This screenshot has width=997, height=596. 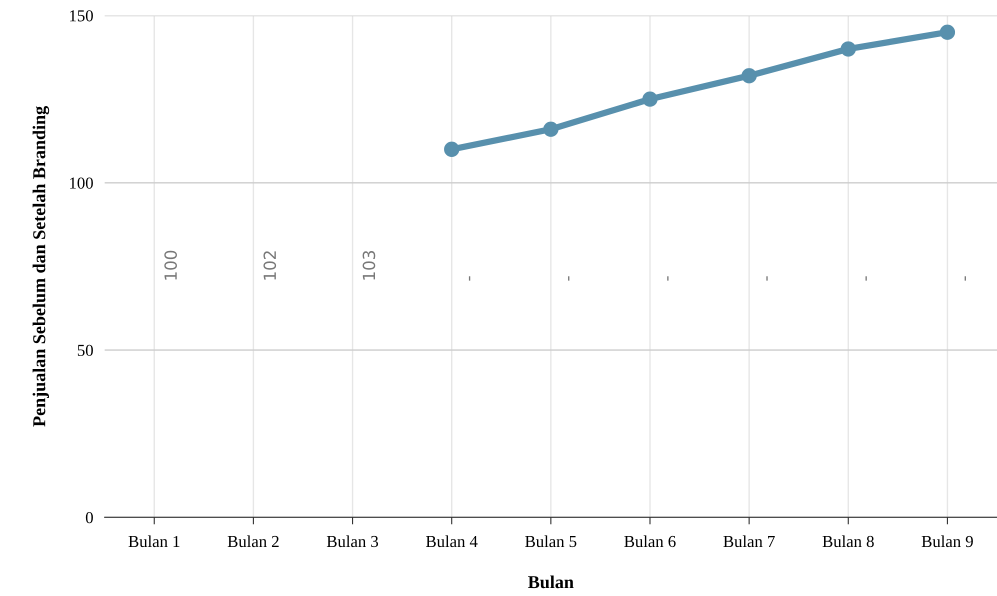 What do you see at coordinates (551, 582) in the screenshot?
I see `x-axis-title: Bulan` at bounding box center [551, 582].